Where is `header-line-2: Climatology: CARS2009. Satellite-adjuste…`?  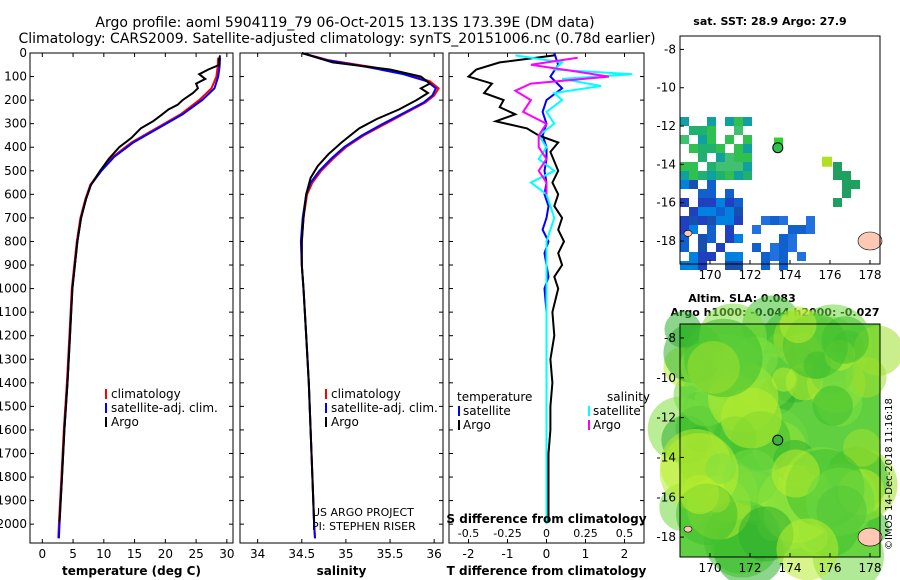 header-line-2: Climatology: CARS2009. Satellite-adjuste… is located at coordinates (336, 39).